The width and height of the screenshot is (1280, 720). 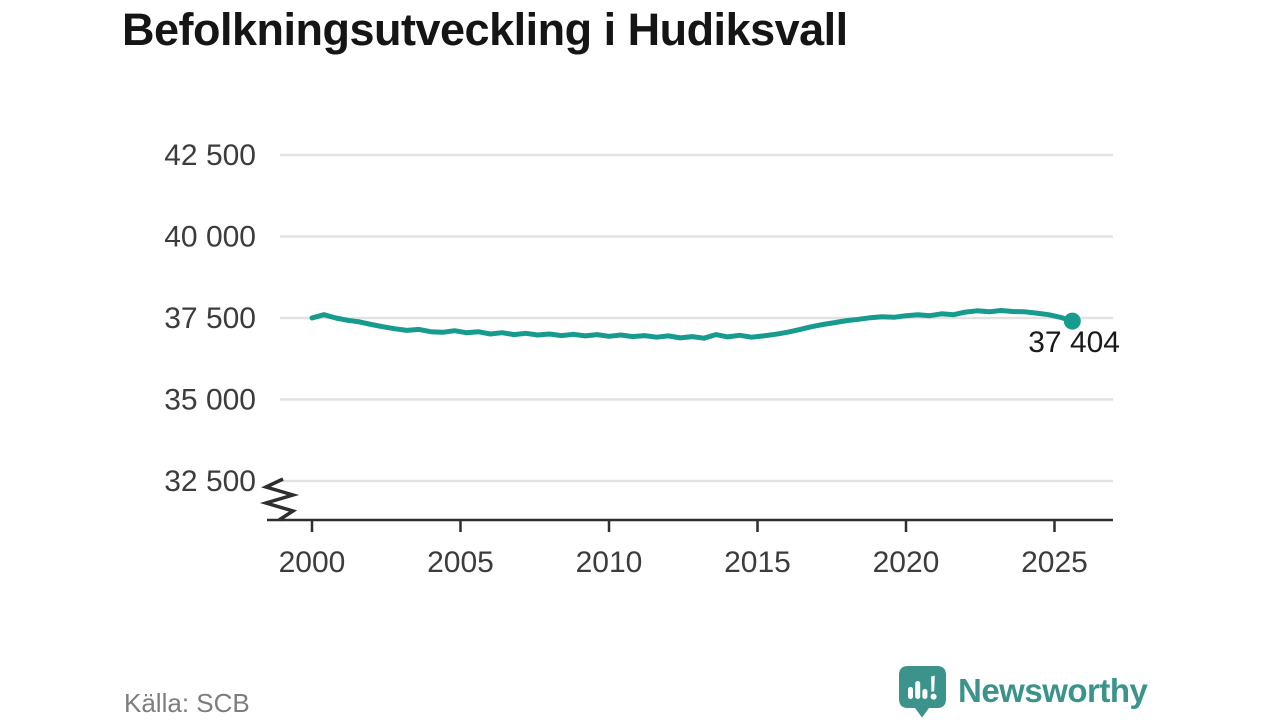 What do you see at coordinates (757, 562) in the screenshot?
I see `x-tick-label: 2015` at bounding box center [757, 562].